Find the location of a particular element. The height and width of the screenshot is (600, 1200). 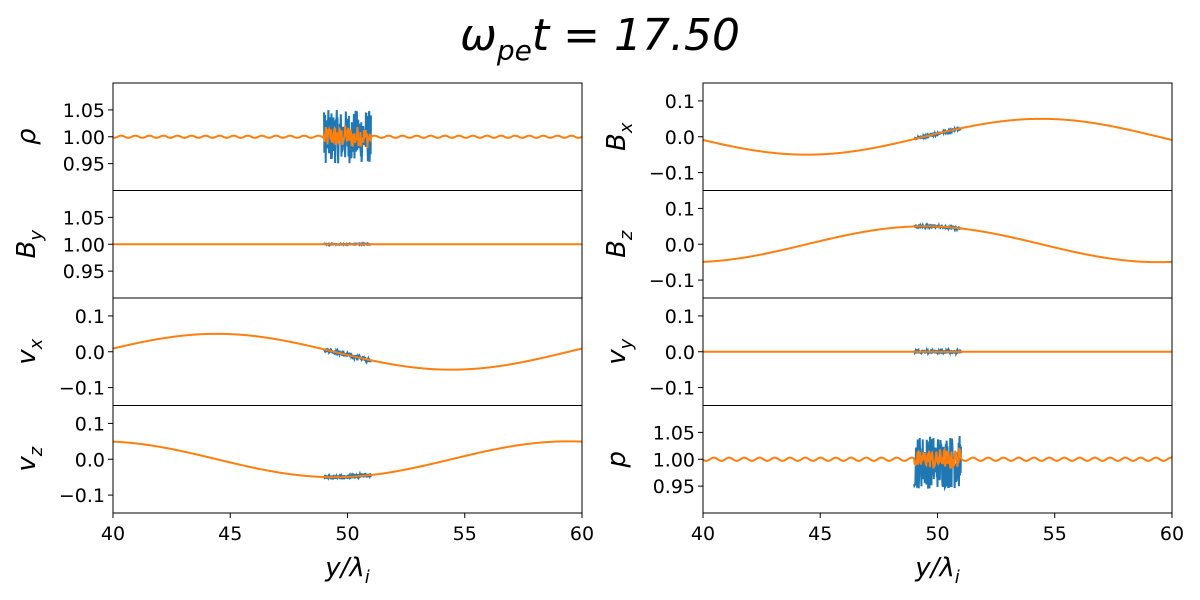

panel-vy: −0.1 0.0 0.1 vy is located at coordinates (887, 351).